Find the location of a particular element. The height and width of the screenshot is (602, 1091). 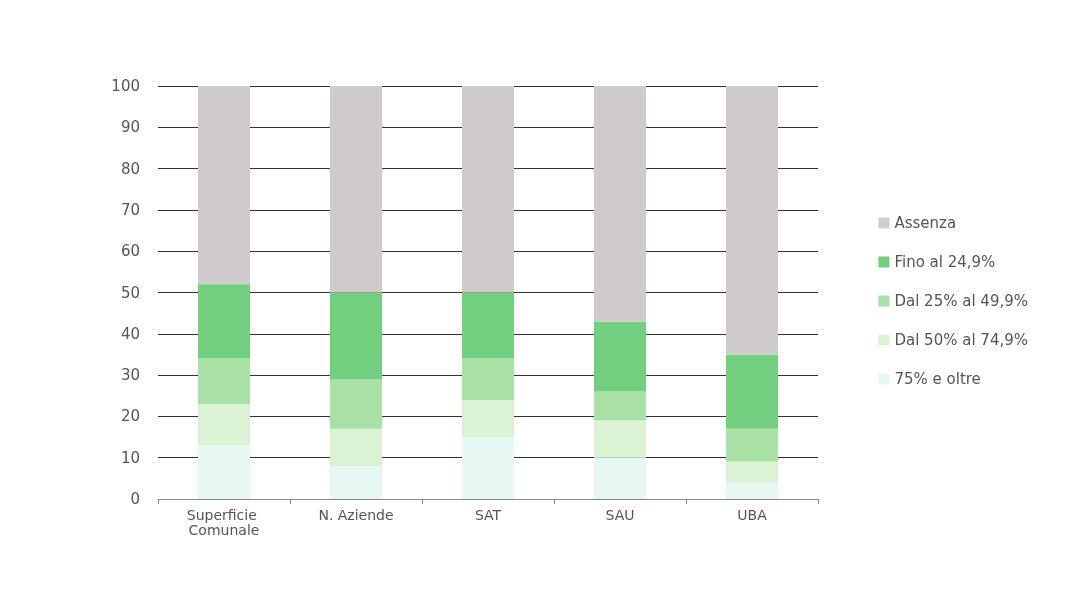

y-tick-label: 30 is located at coordinates (130, 375).